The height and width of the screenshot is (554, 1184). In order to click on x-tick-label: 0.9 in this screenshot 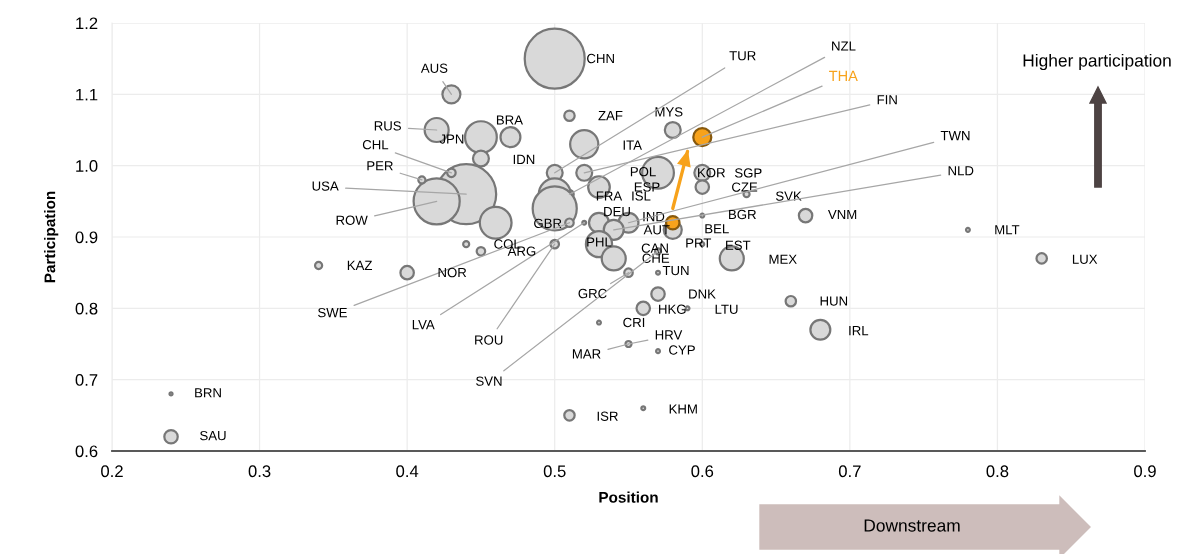, I will do `click(1145, 471)`.